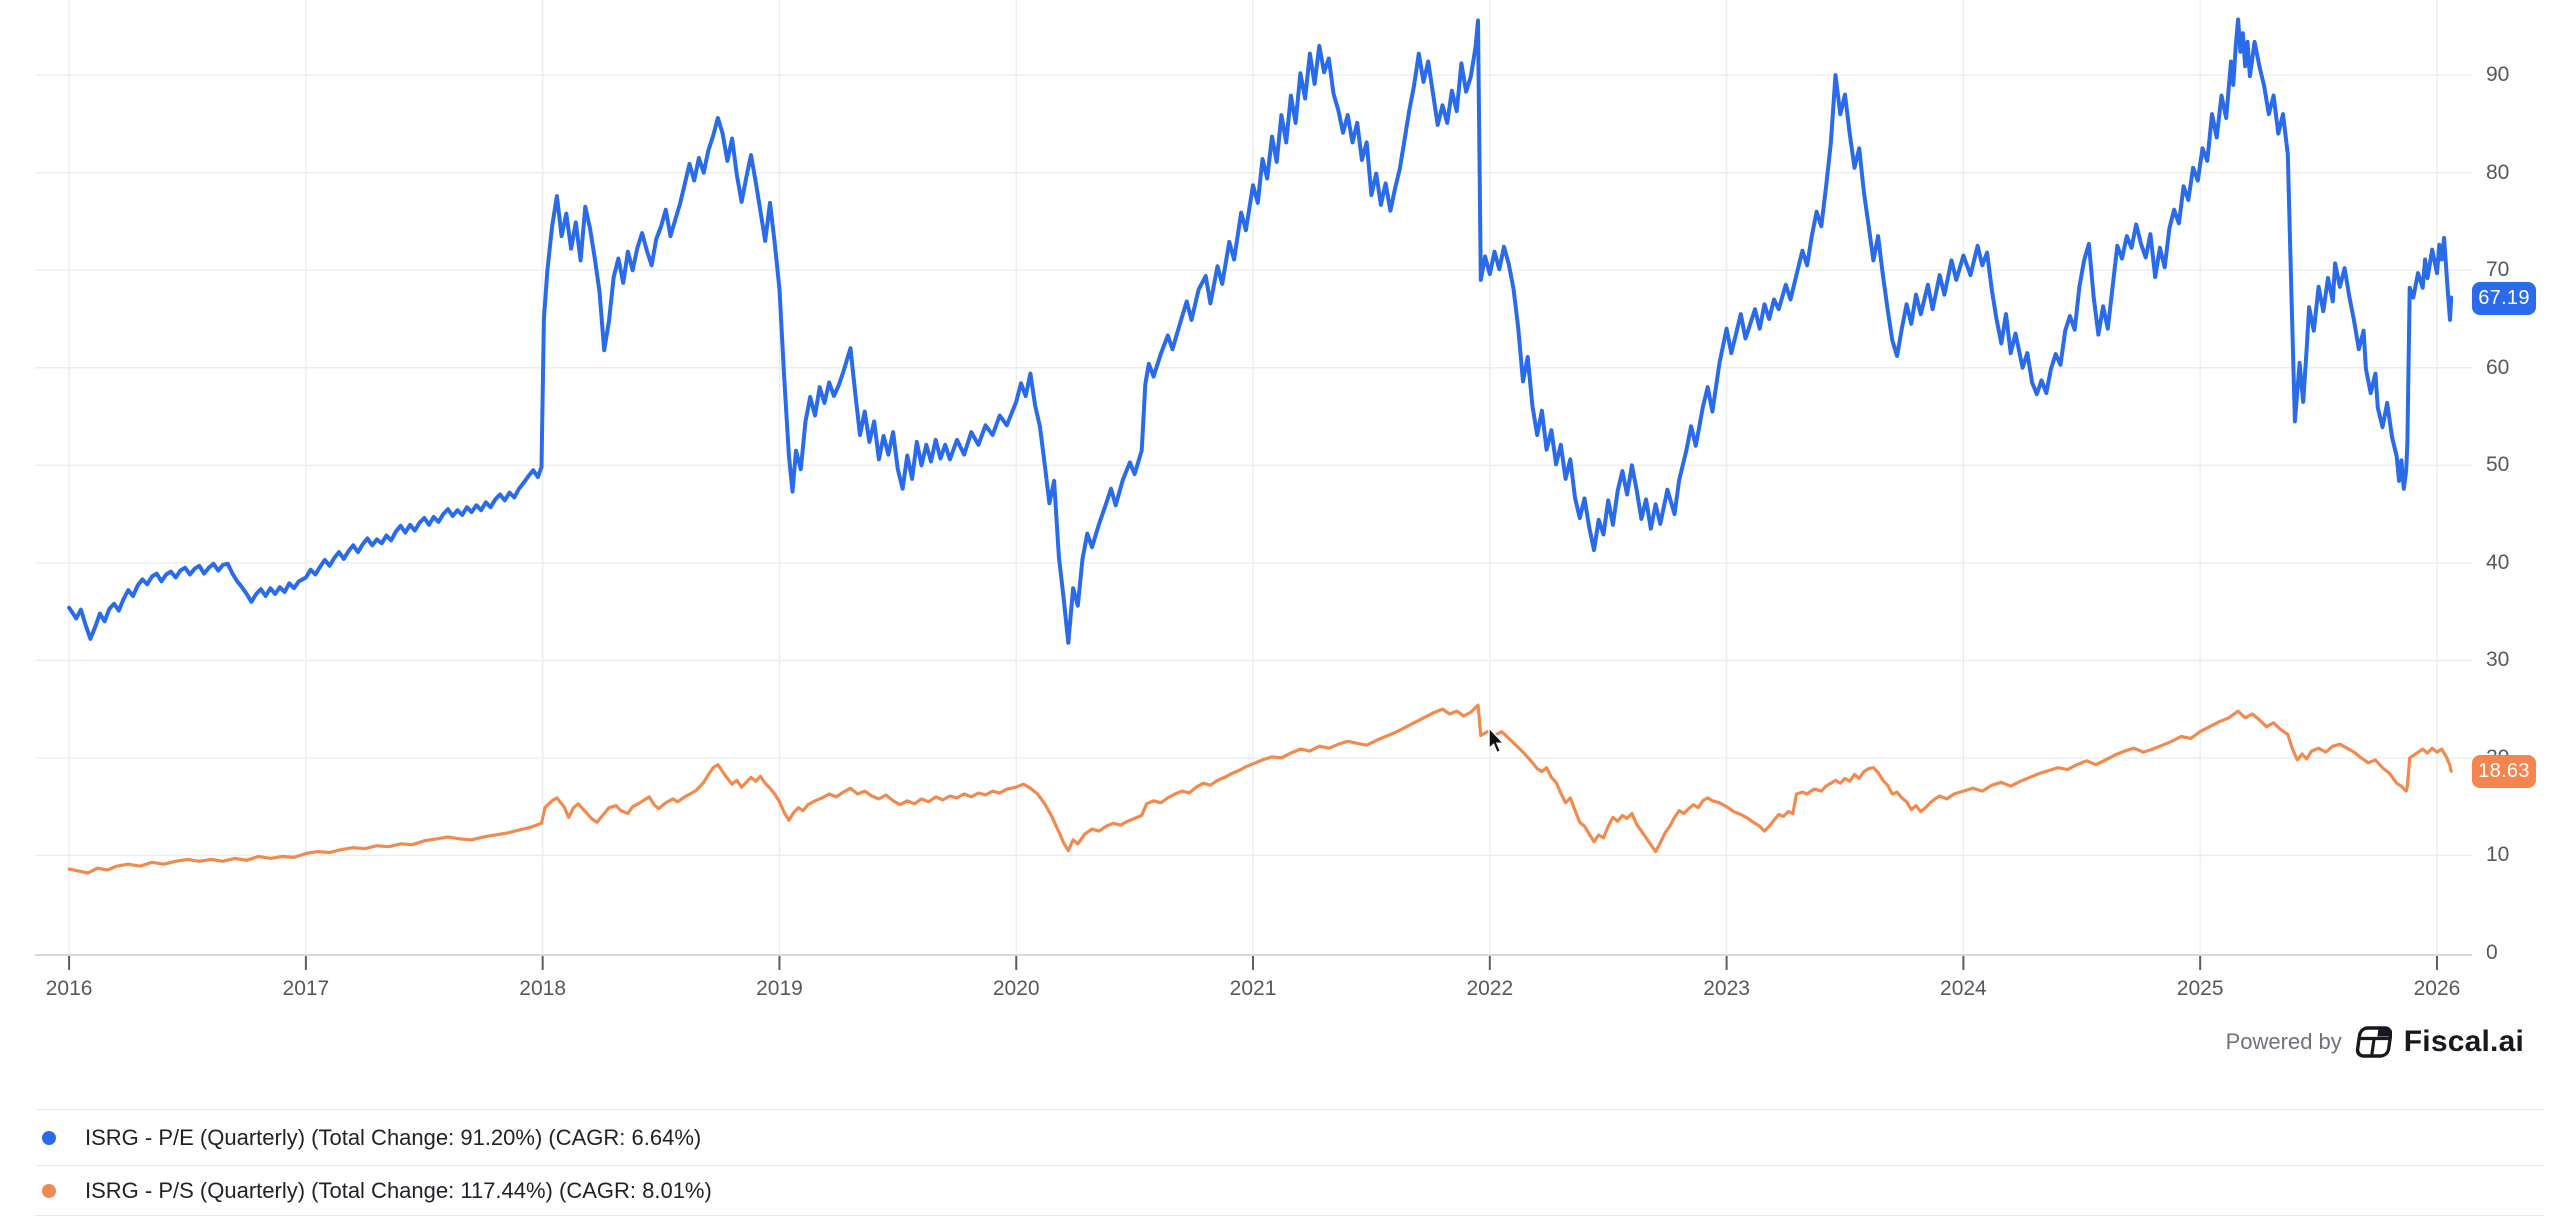  Describe the element at coordinates (49, 1190) in the screenshot. I see `ps-series-dot-icon` at that location.